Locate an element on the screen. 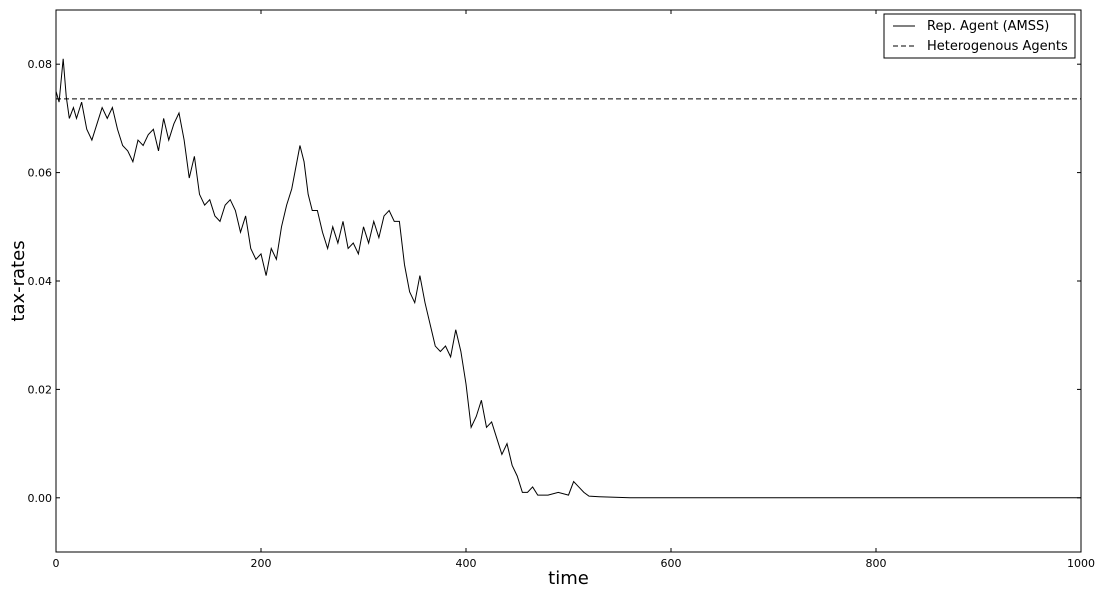  y-tick-label: 0.02 is located at coordinates (40, 389).